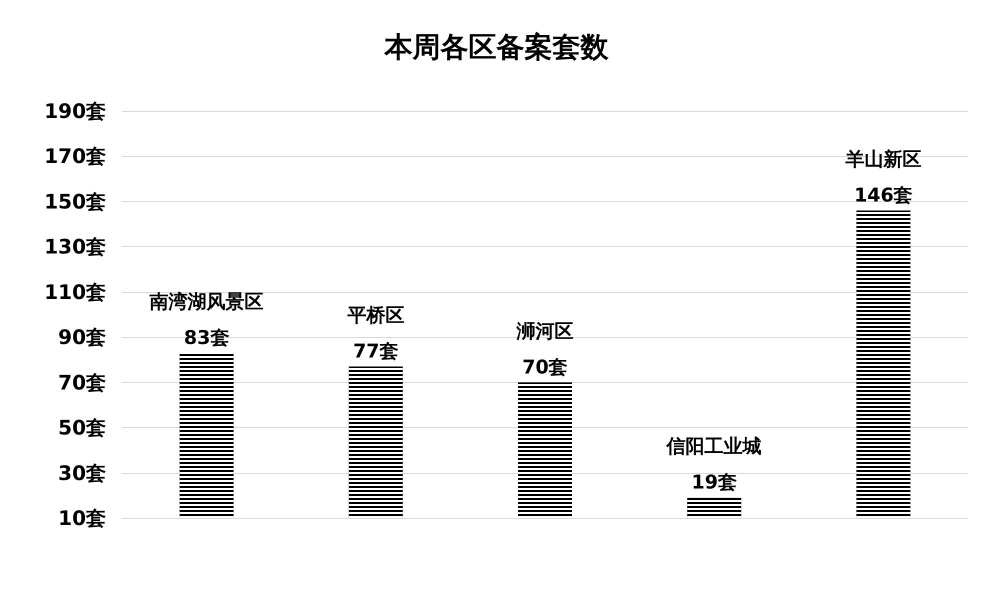 This screenshot has width=993, height=593. Describe the element at coordinates (75, 246) in the screenshot. I see `y-tick-label: 130套` at that location.